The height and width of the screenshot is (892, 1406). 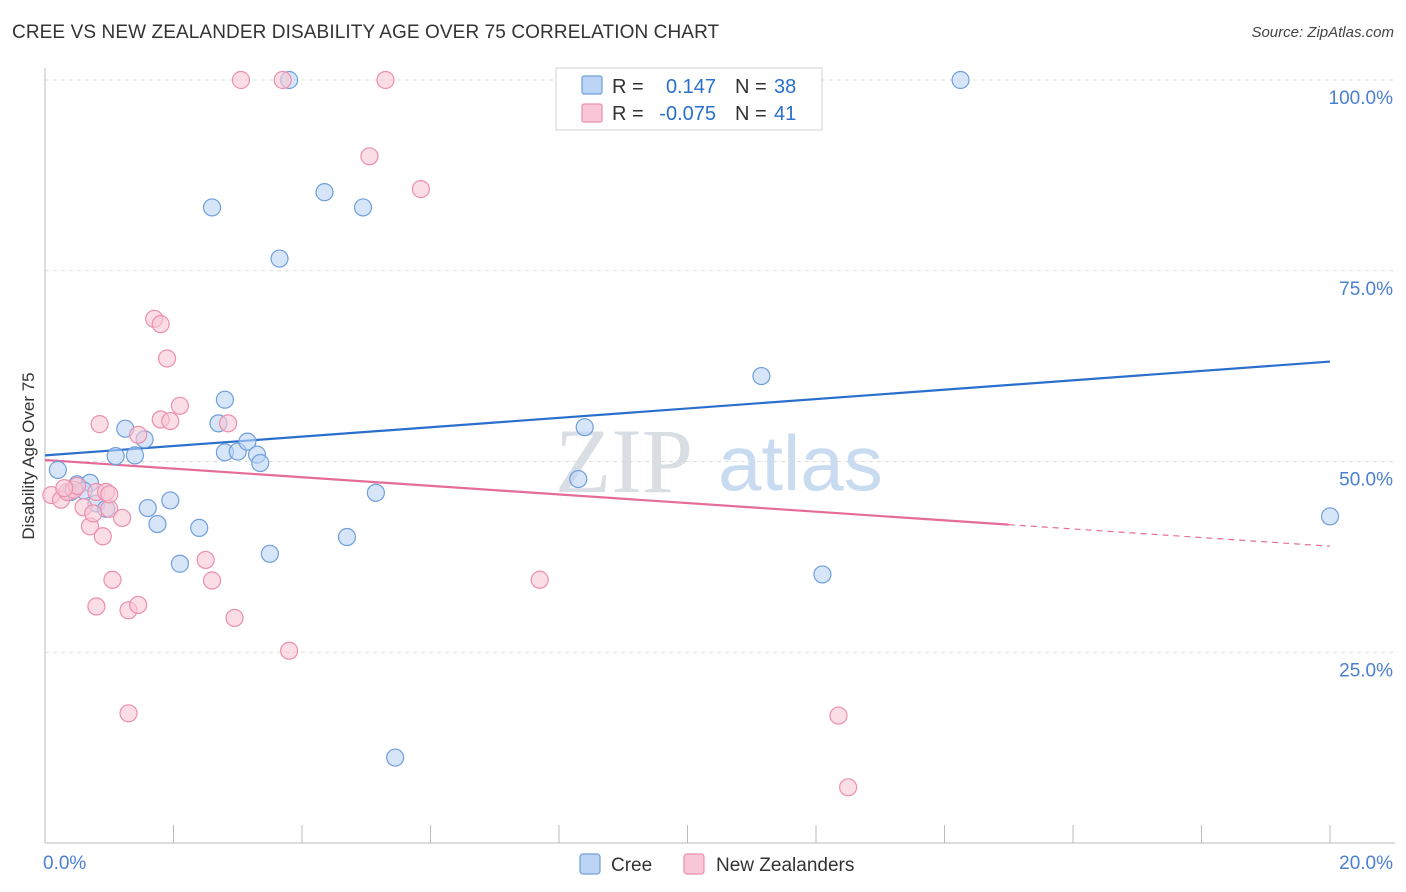 What do you see at coordinates (785, 87) in the screenshot?
I see `legend-n-value-cree: 38` at bounding box center [785, 87].